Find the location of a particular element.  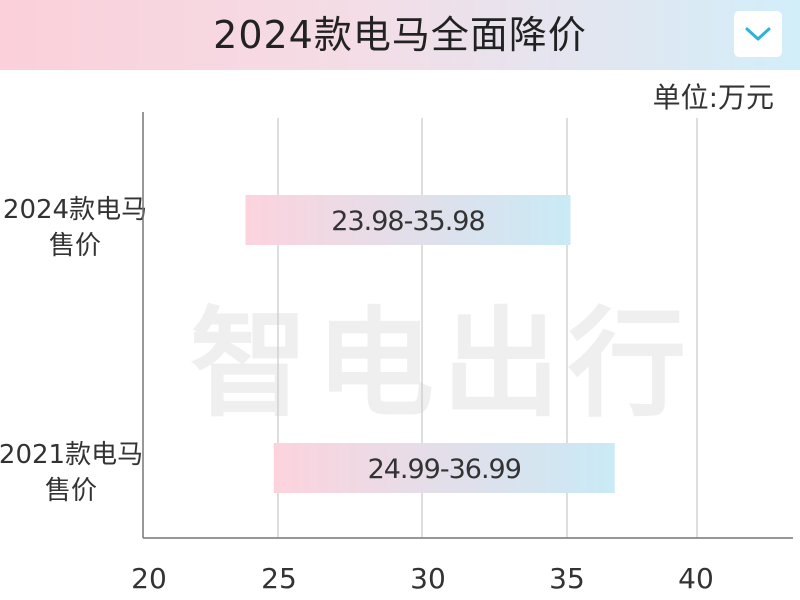

x-tick-label: 30 is located at coordinates (428, 578).